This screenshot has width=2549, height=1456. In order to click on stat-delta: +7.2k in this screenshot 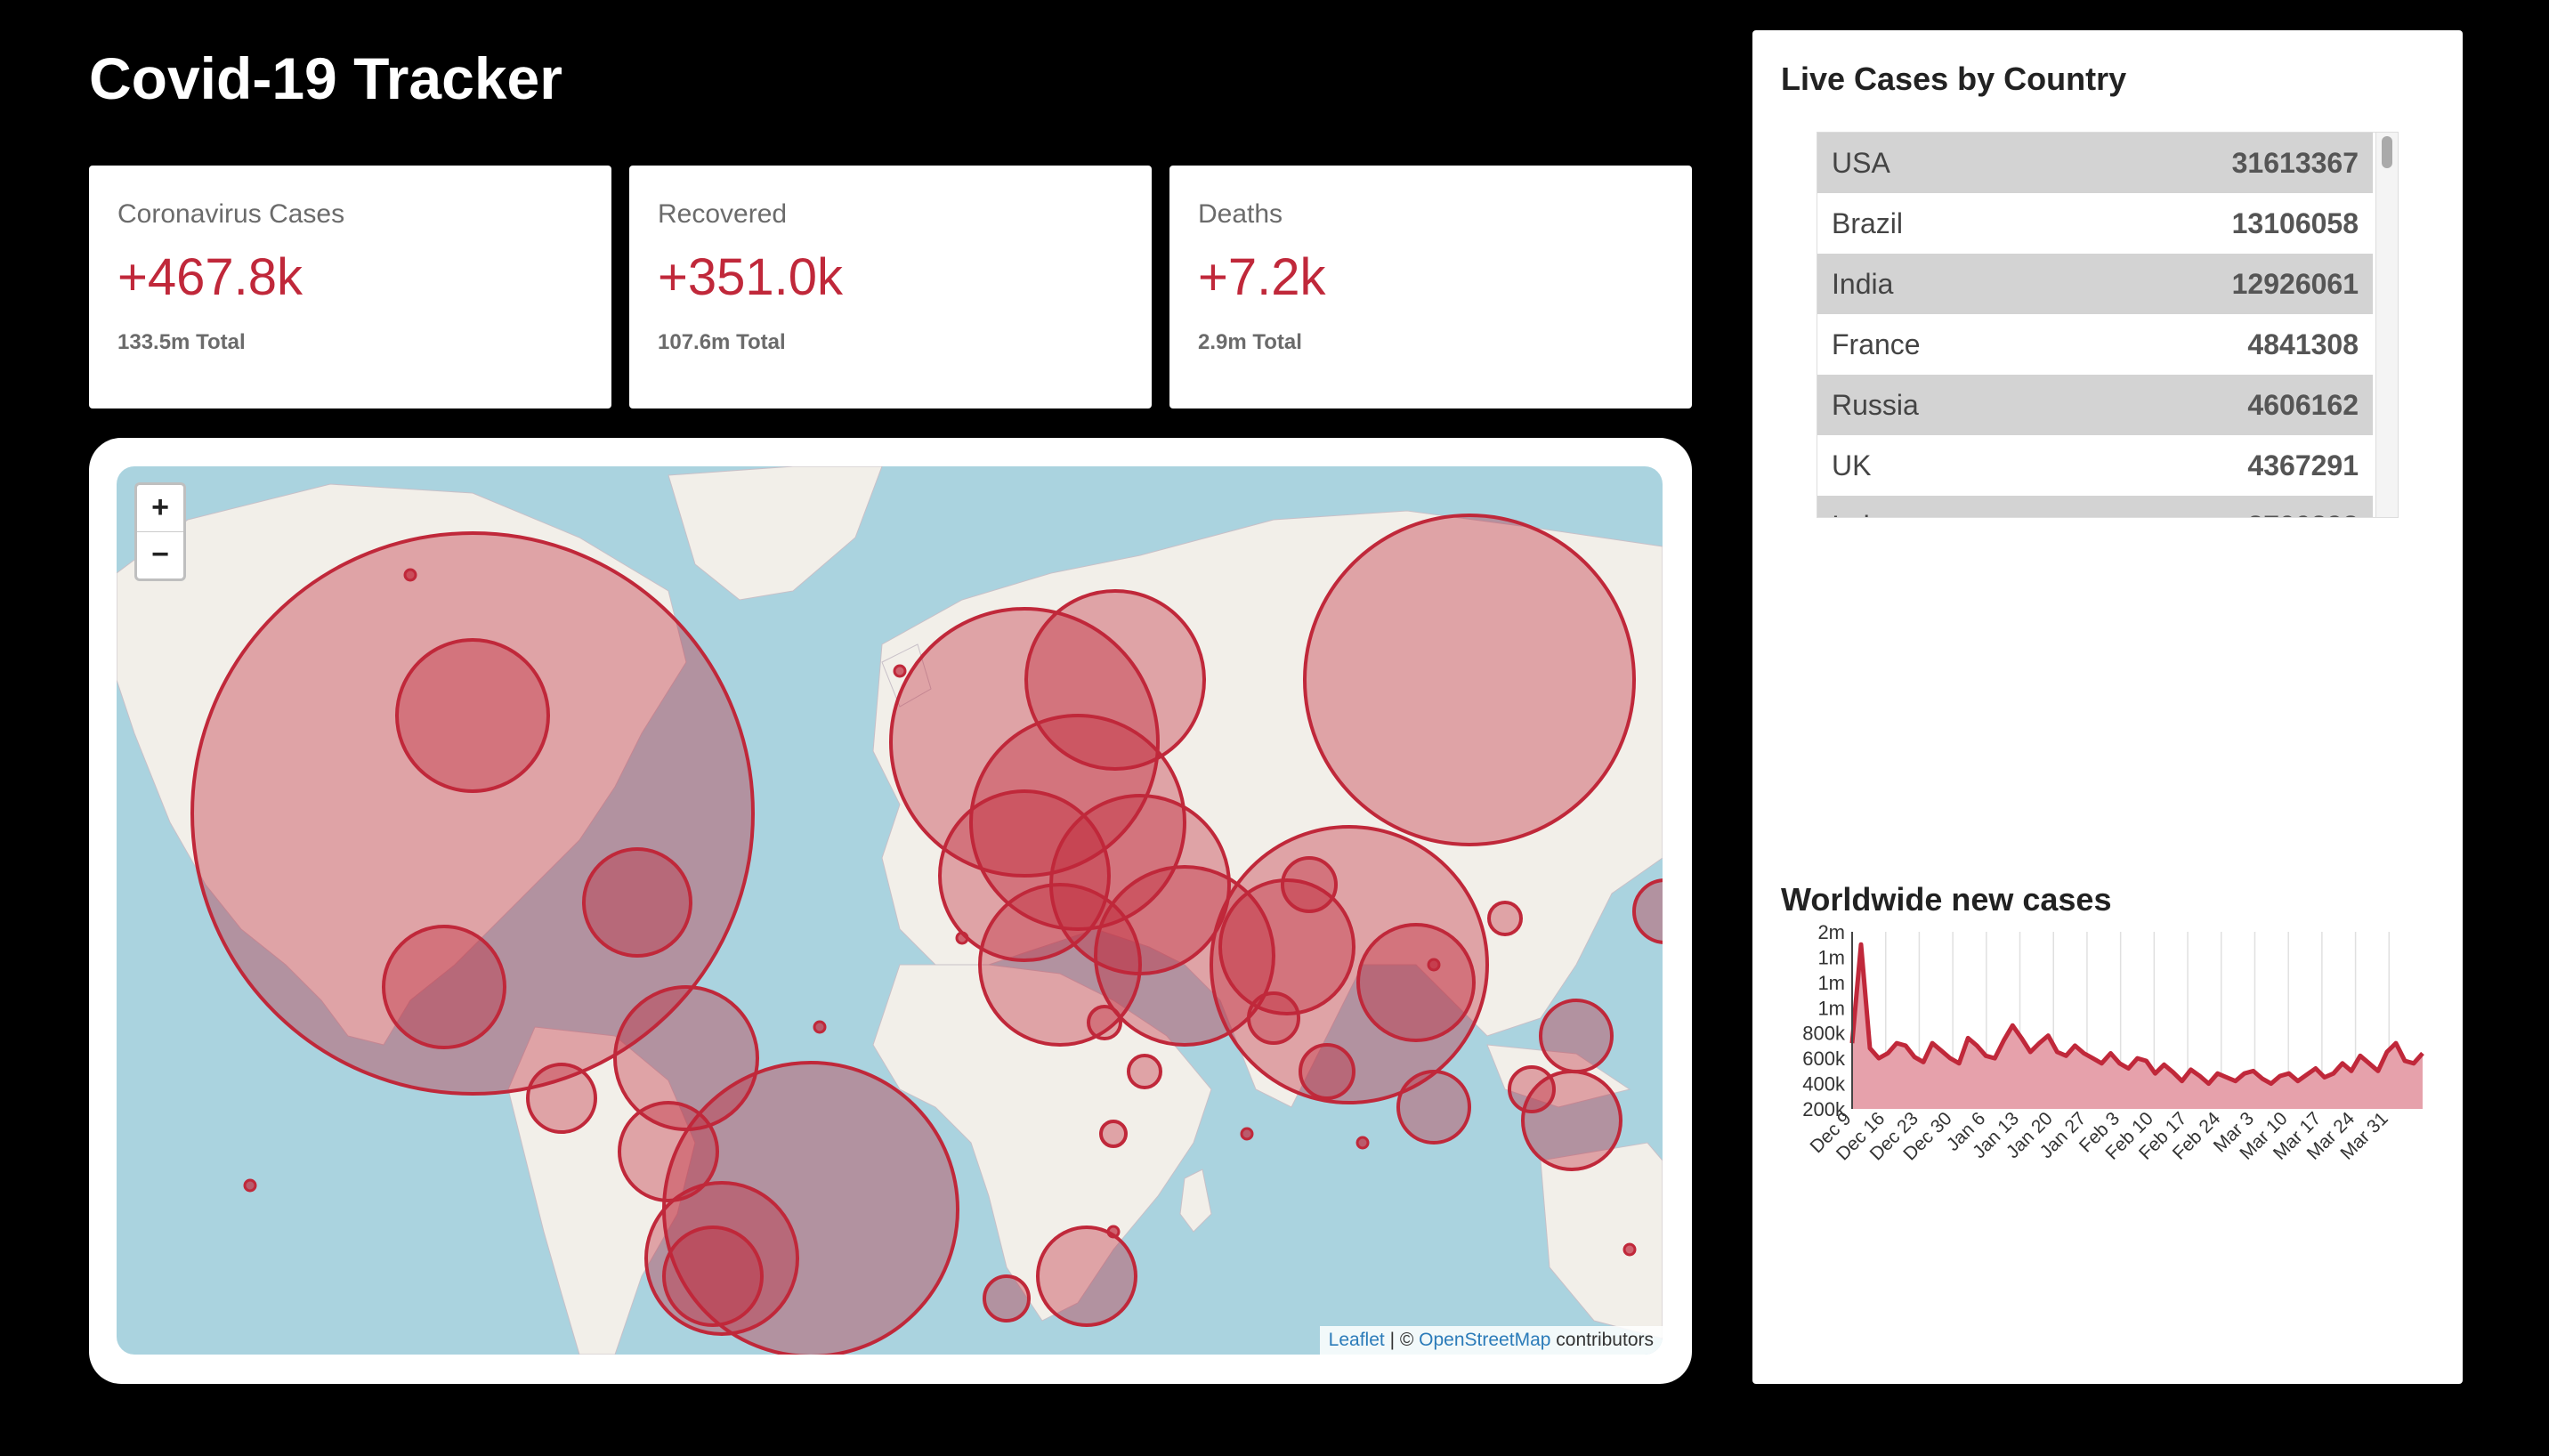, I will do `click(1262, 277)`.